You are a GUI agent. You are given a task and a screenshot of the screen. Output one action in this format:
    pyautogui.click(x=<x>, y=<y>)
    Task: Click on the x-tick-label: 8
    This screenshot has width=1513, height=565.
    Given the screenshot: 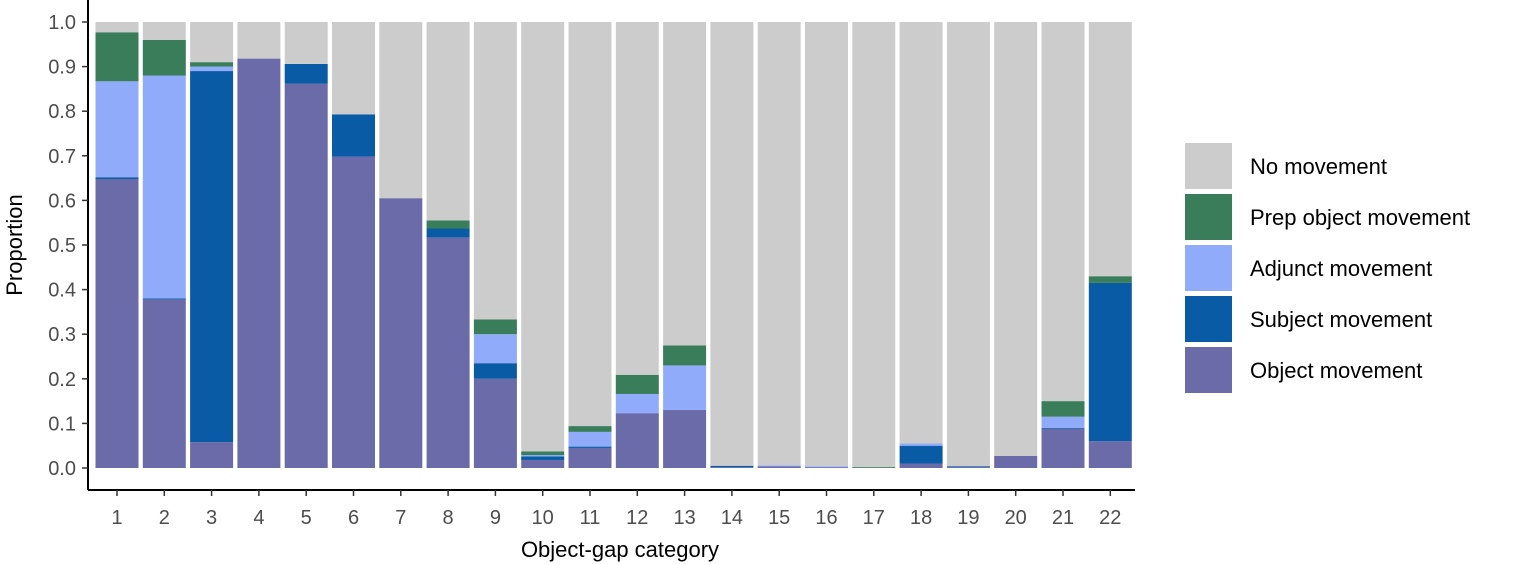 What is the action you would take?
    pyautogui.click(x=448, y=518)
    